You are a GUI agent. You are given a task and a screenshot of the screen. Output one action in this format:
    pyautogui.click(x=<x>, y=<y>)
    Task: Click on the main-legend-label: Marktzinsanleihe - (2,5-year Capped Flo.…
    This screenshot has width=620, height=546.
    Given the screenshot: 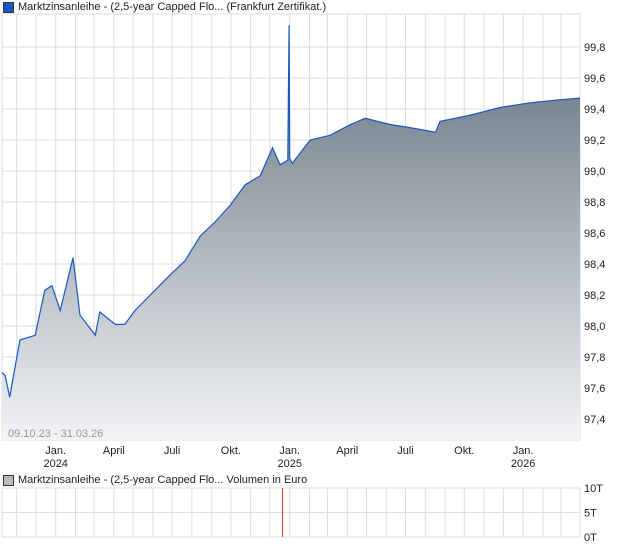 What is the action you would take?
    pyautogui.click(x=172, y=7)
    